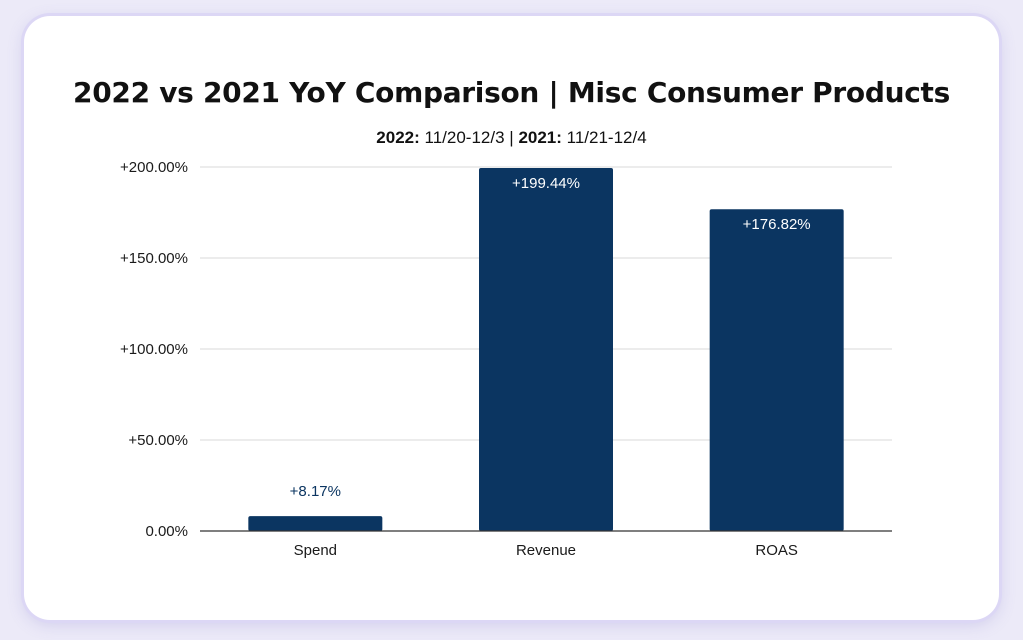 Image resolution: width=1023 pixels, height=640 pixels. I want to click on bar-revenue, so click(546, 349).